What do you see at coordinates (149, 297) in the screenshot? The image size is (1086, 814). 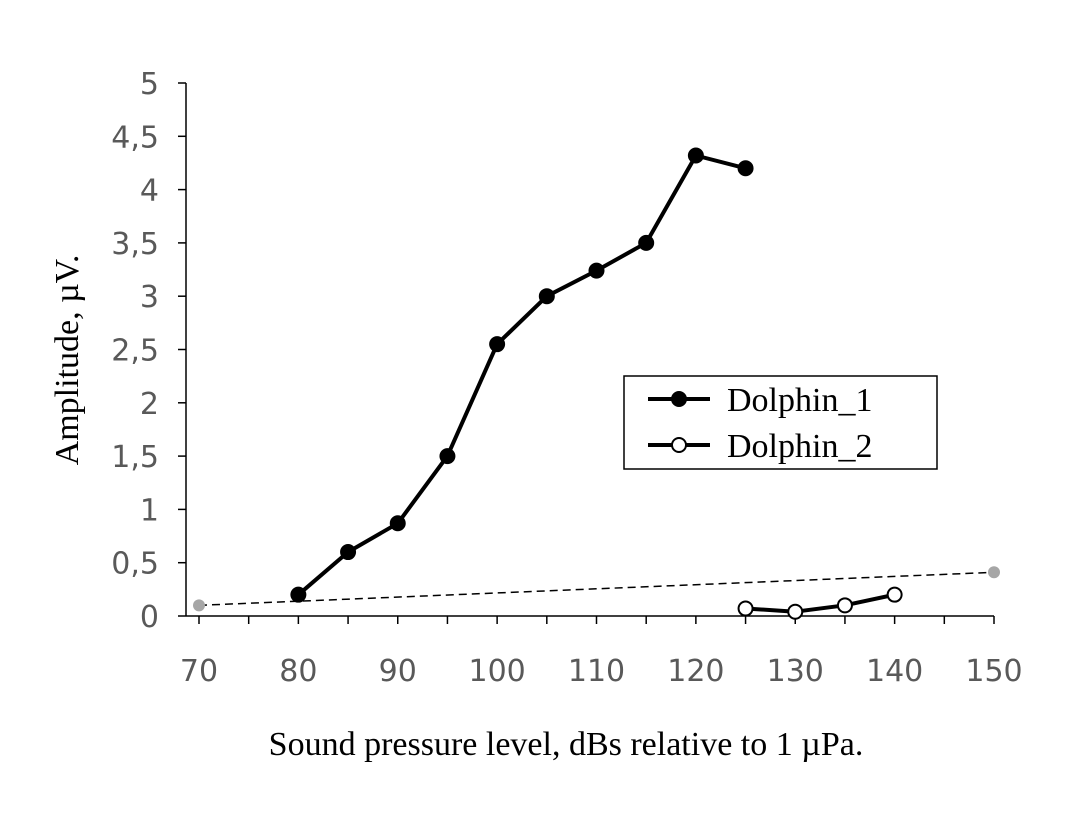 I see `y-tick-label-6: 3` at bounding box center [149, 297].